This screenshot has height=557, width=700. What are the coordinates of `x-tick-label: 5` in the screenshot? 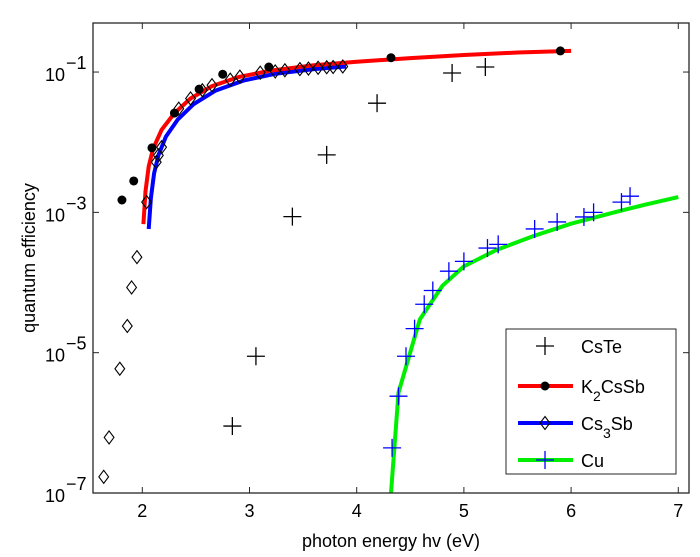 It's located at (464, 511).